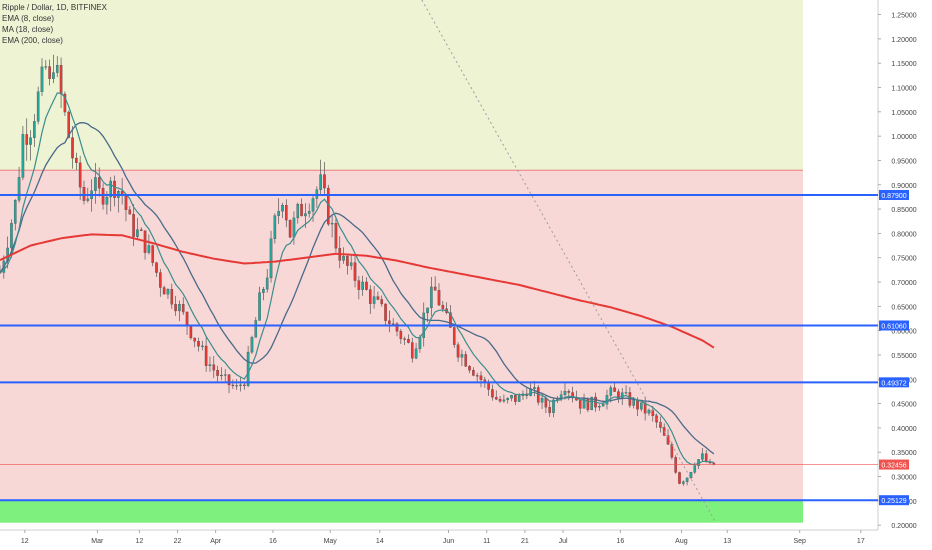  What do you see at coordinates (525, 541) in the screenshot?
I see `x-tick-label: 21` at bounding box center [525, 541].